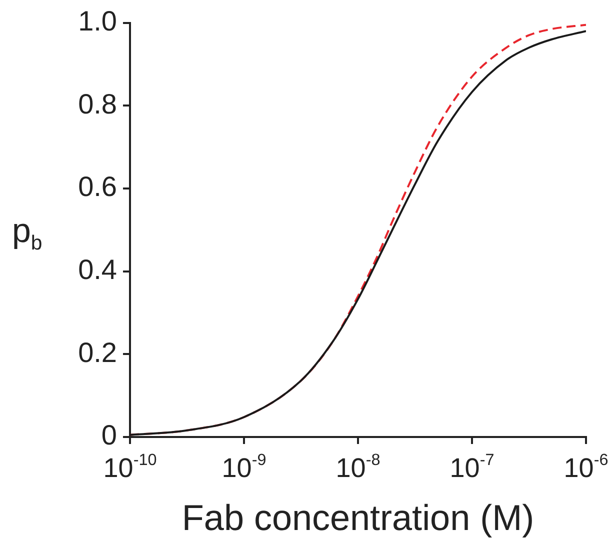 Image resolution: width=616 pixels, height=539 pixels. What do you see at coordinates (97, 21) in the screenshot?
I see `y-tick-label: 1.0` at bounding box center [97, 21].